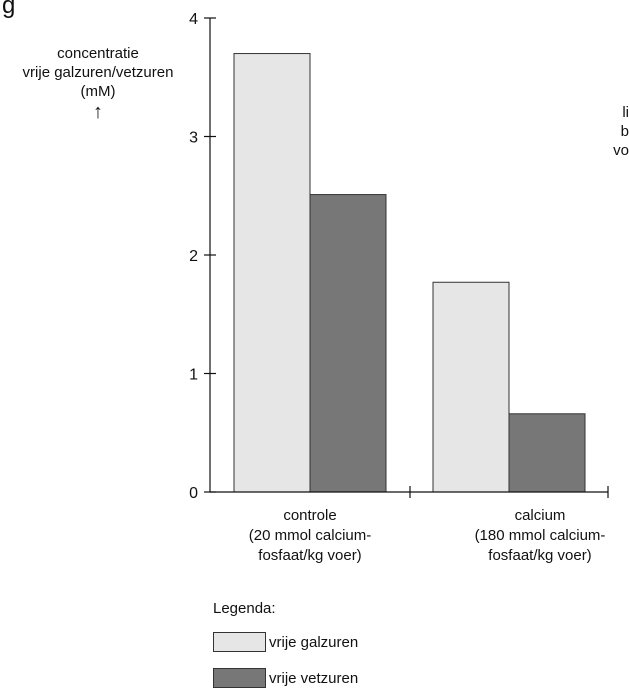 The width and height of the screenshot is (629, 697). Describe the element at coordinates (98, 53) in the screenshot. I see `y-axis-label-line-1: concentratie` at that location.